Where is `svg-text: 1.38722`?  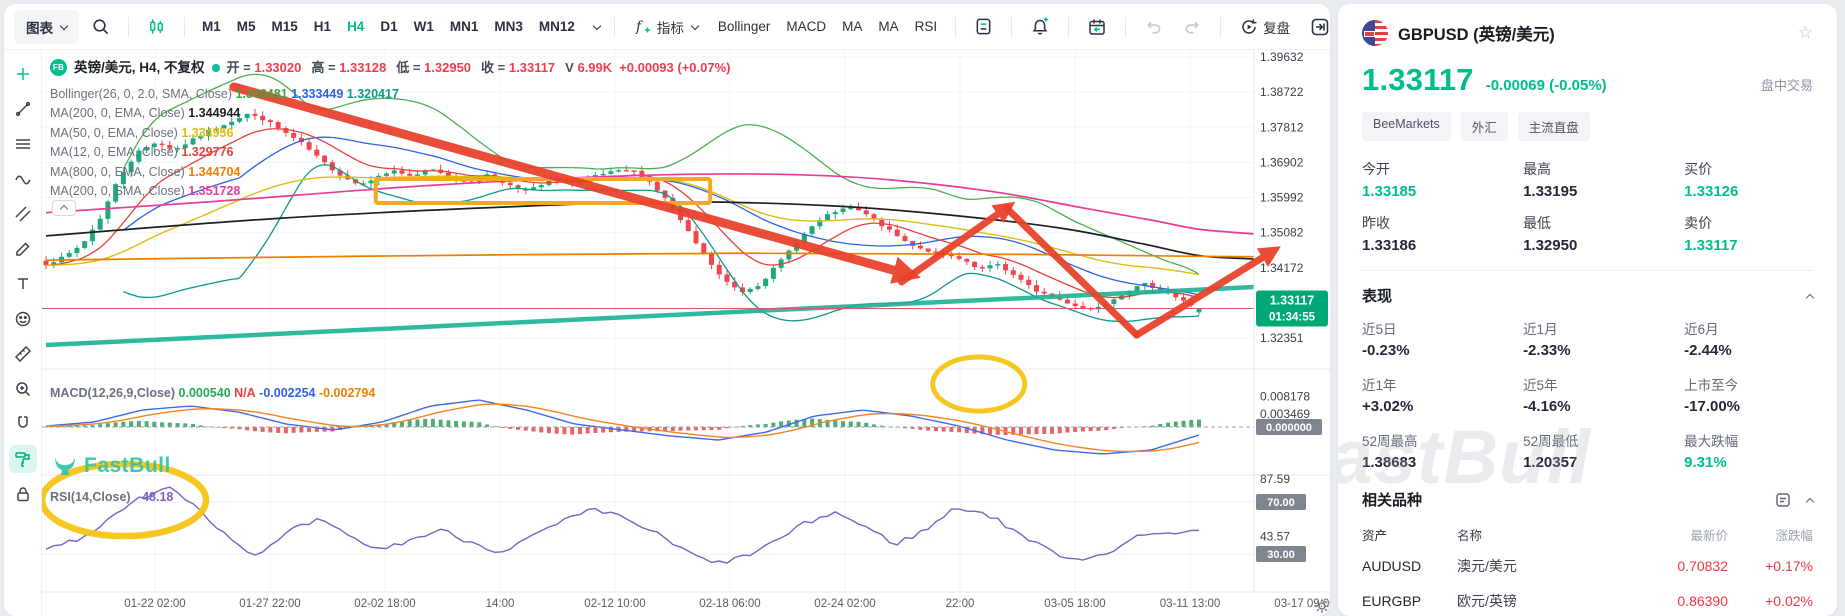
svg-text: 1.38722 is located at coordinates (1282, 92).